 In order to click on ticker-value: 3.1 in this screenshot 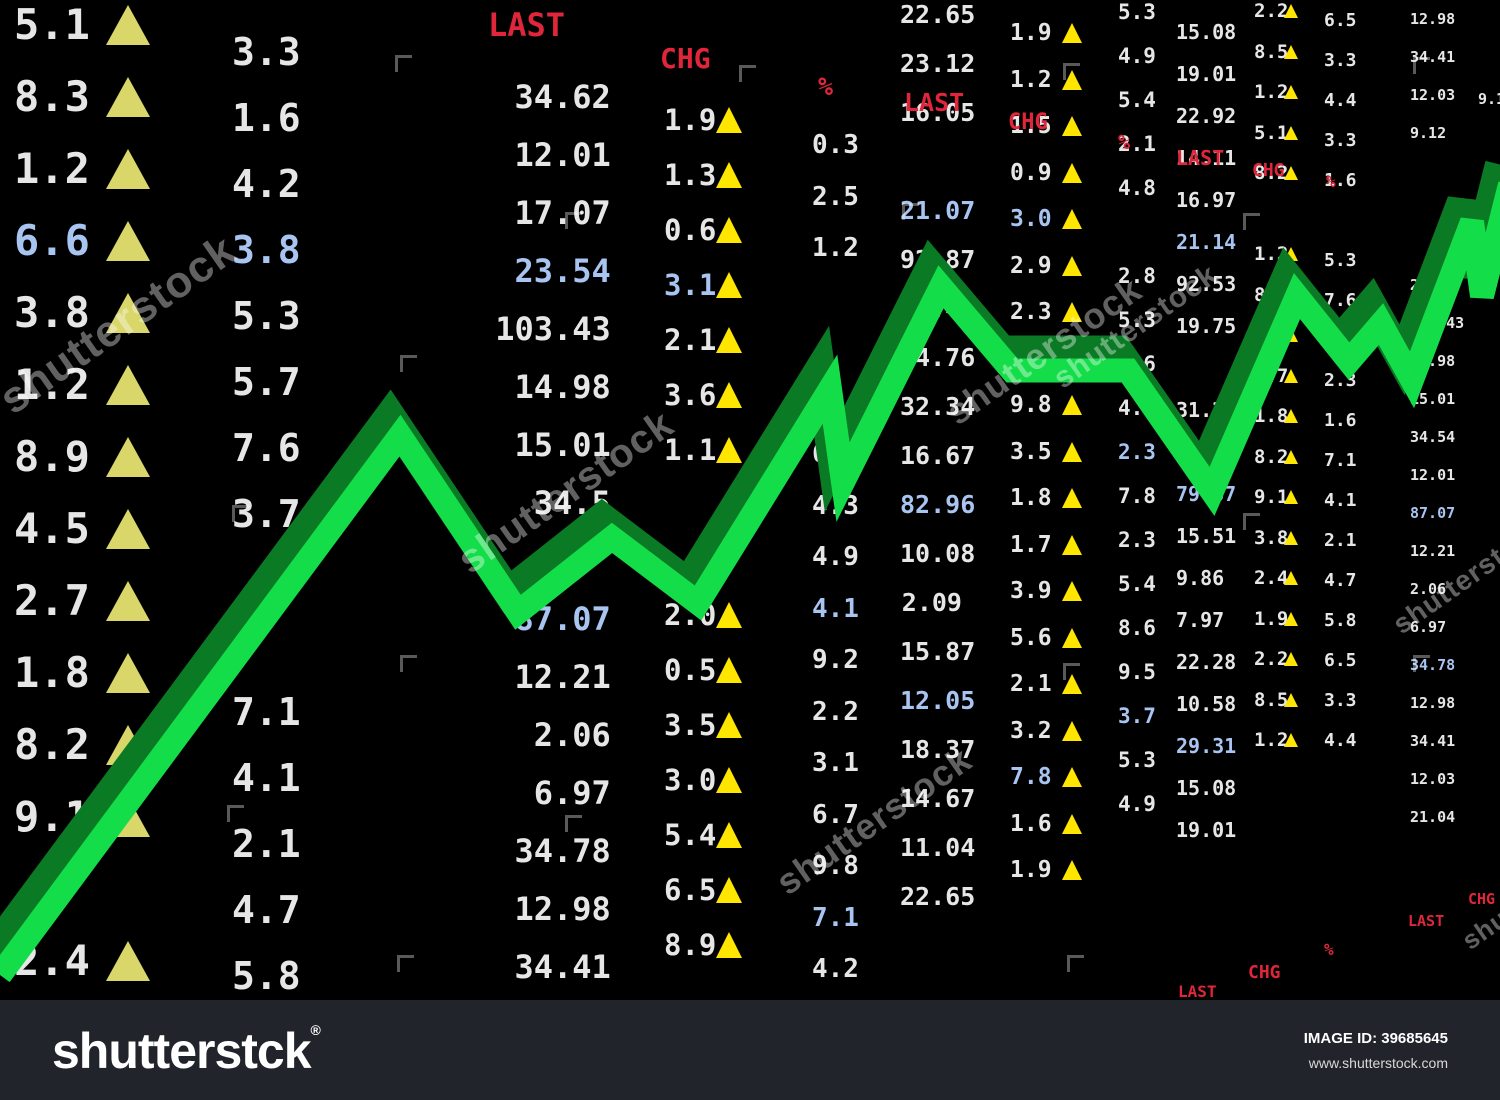, I will do `click(690, 285)`.